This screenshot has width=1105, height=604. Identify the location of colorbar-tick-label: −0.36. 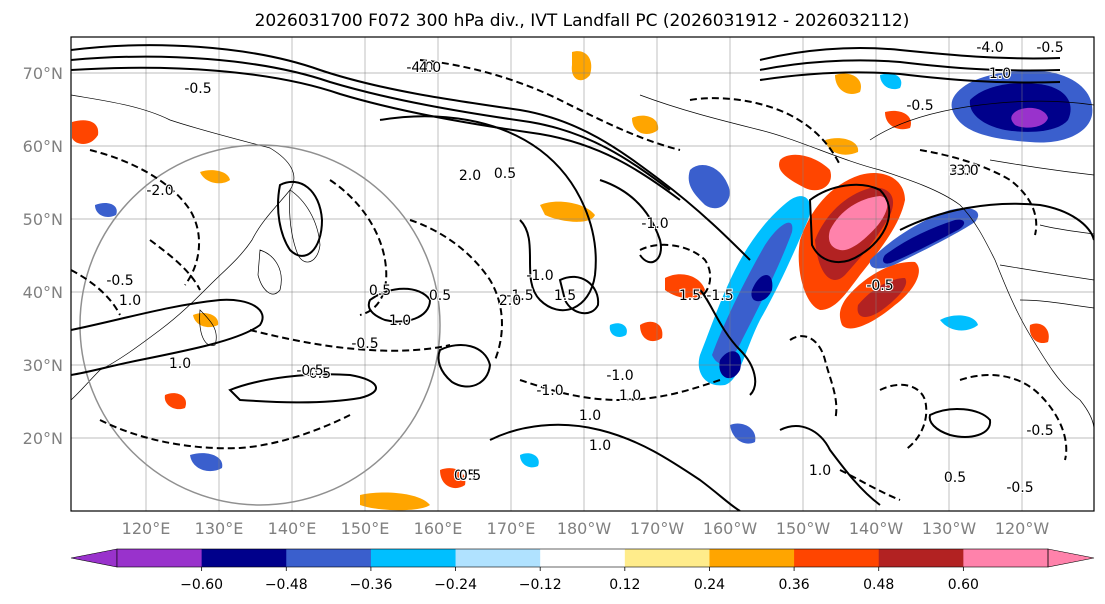
(370, 585).